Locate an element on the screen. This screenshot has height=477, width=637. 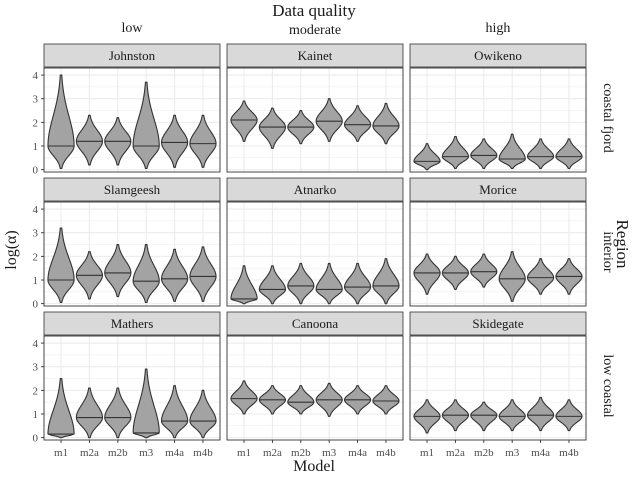
violin-atnarko-m2a is located at coordinates (272, 285).